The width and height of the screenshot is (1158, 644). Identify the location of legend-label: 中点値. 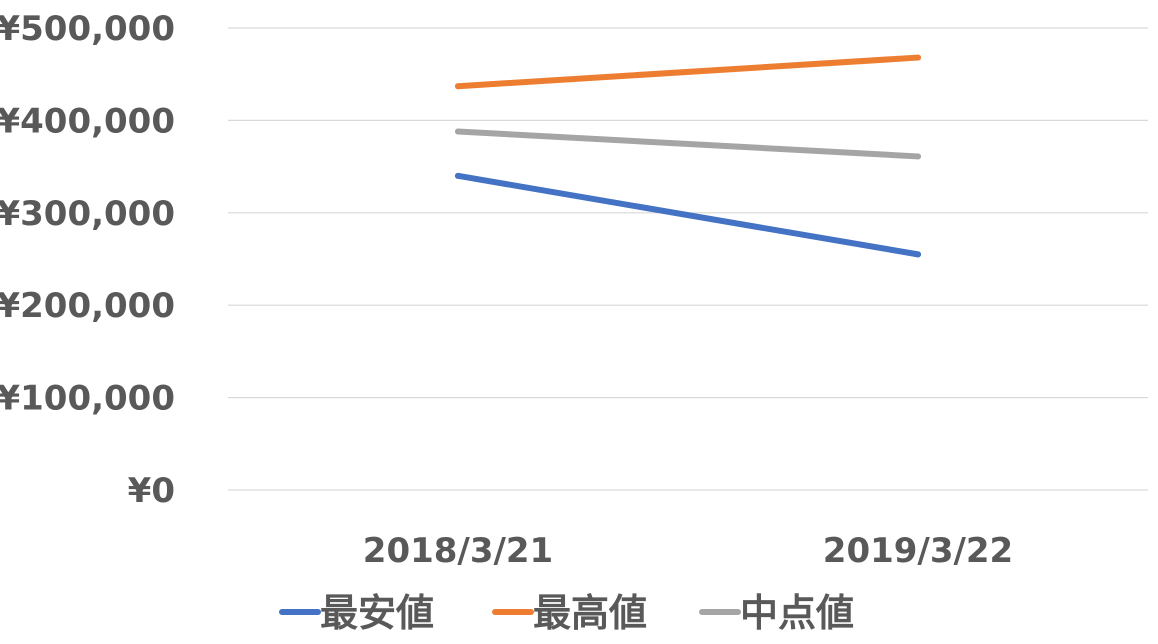
(797, 613).